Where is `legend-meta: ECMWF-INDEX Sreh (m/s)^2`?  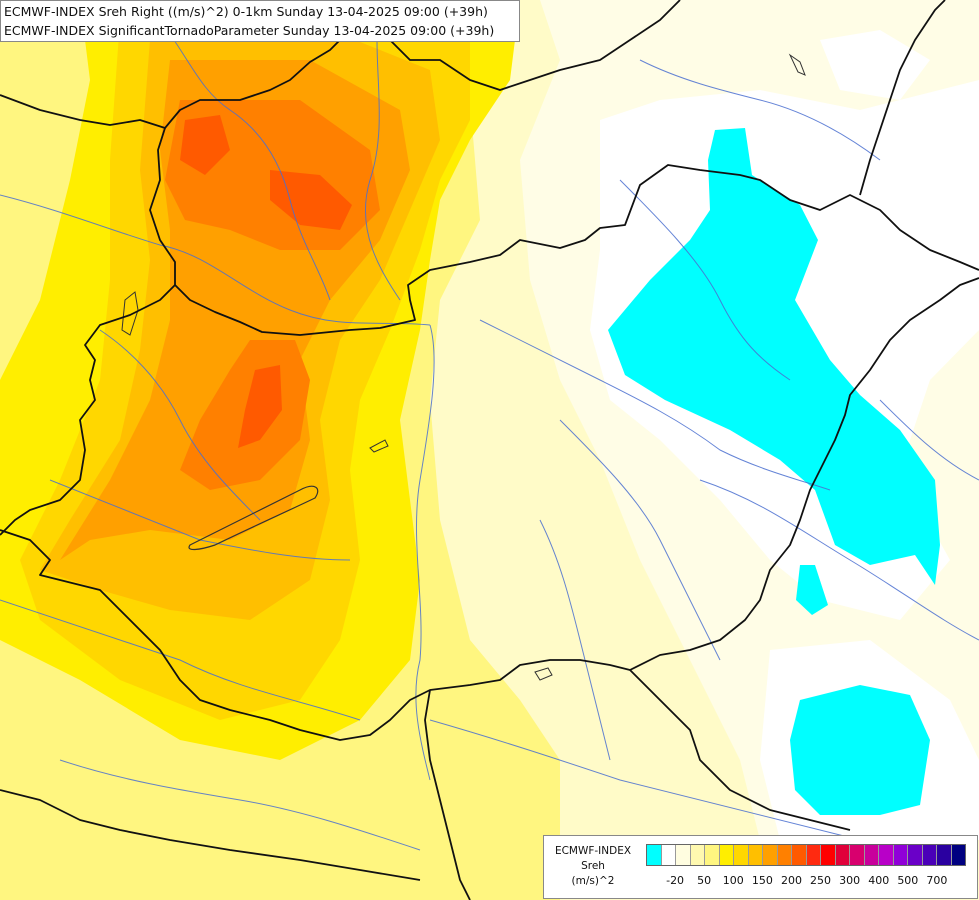 legend-meta: ECMWF-INDEX Sreh (m/s)^2 is located at coordinates (593, 866).